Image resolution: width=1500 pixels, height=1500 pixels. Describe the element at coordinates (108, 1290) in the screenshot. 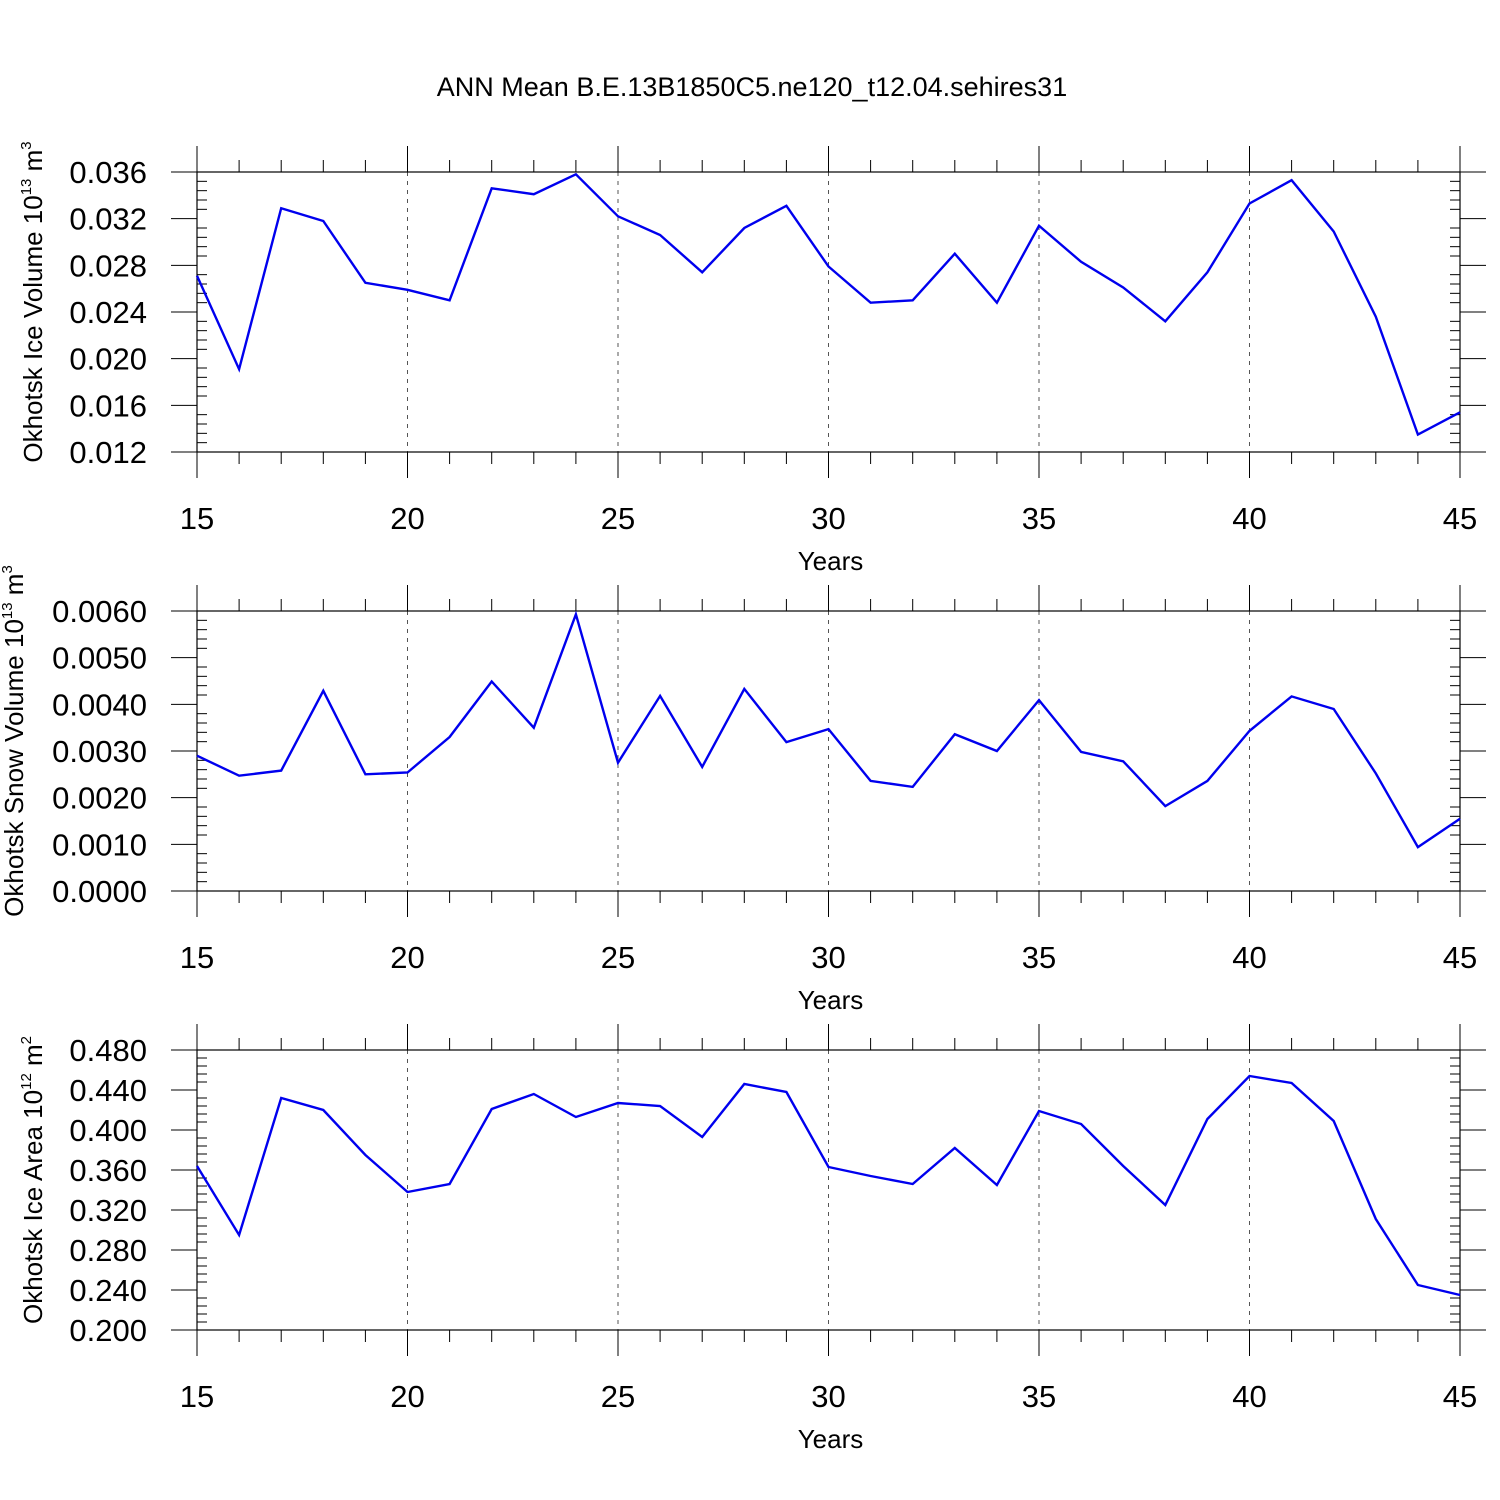

I see `y-tick-label: 0.240` at that location.